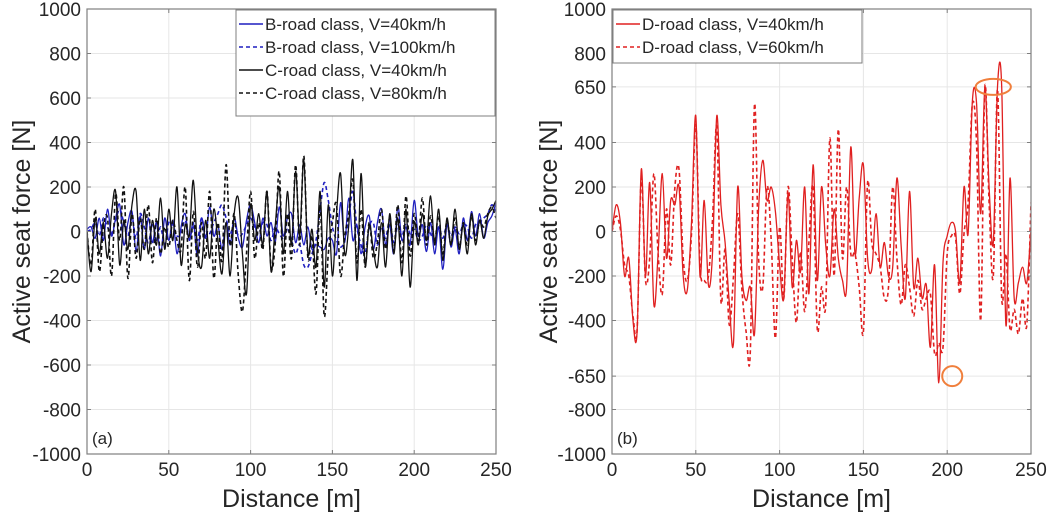 The image size is (1052, 514). Describe the element at coordinates (356, 93) in the screenshot. I see `legend-entry: C-road class, V=80km/h` at that location.